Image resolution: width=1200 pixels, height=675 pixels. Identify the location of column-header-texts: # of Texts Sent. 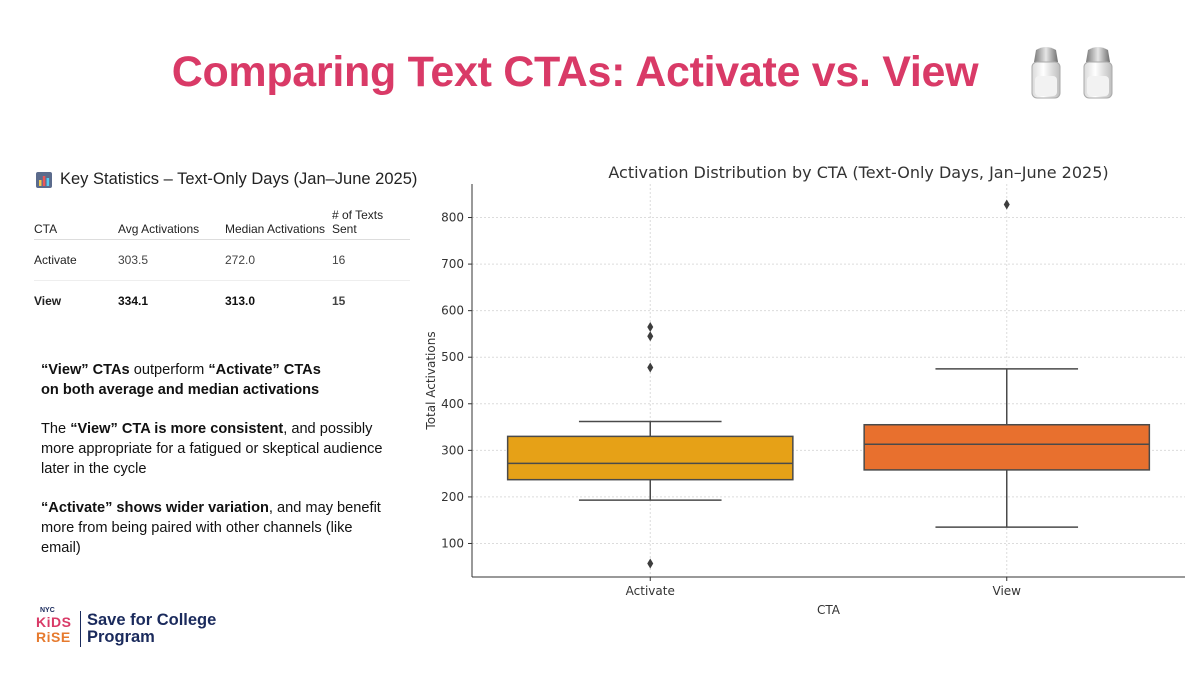
(358, 222).